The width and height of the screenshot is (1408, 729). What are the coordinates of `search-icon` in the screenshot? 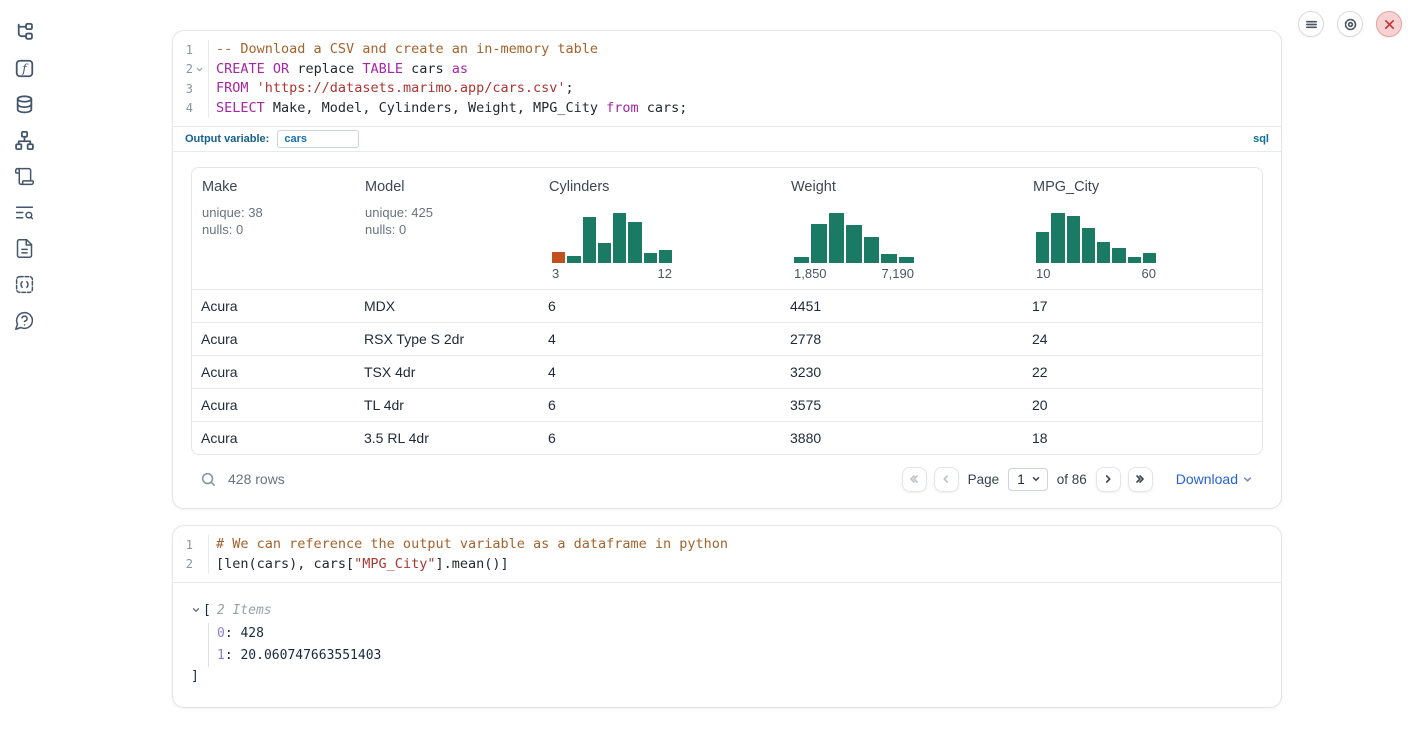 It's located at (208, 479).